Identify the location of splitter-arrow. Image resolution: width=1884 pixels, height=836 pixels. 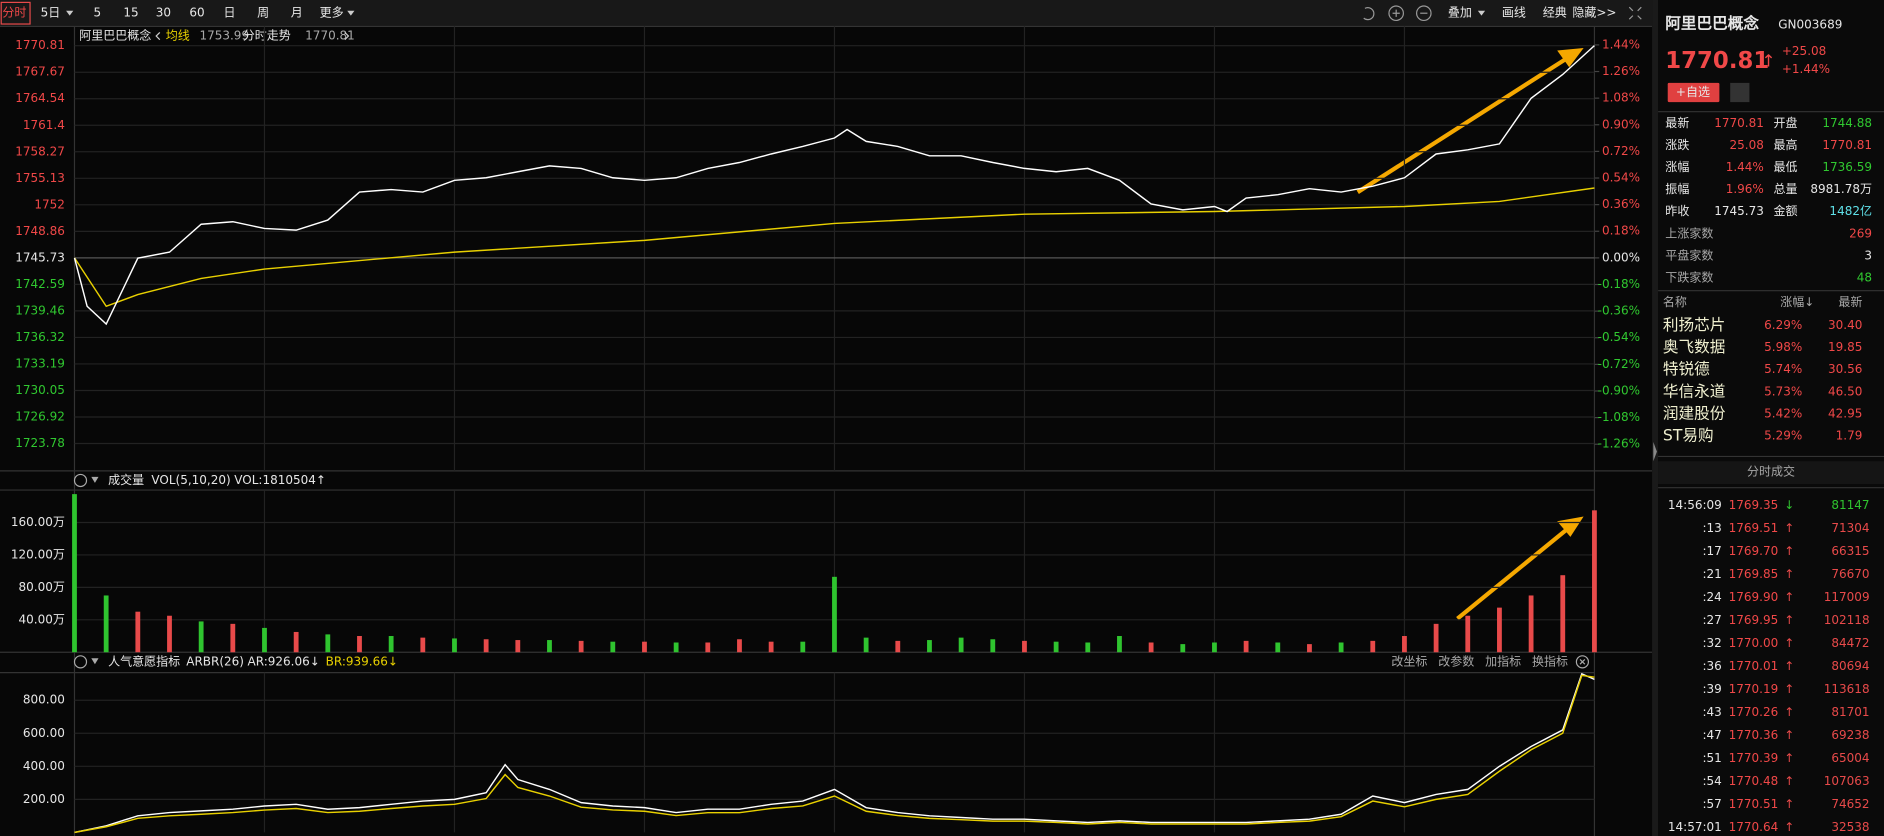
(1655, 452).